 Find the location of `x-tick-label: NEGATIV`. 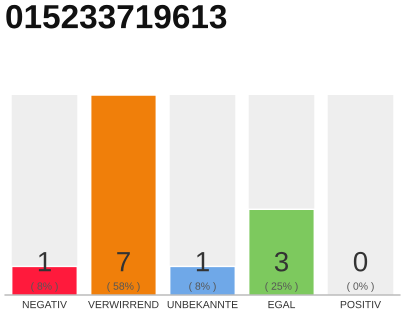

x-tick-label: NEGATIV is located at coordinates (44, 304).